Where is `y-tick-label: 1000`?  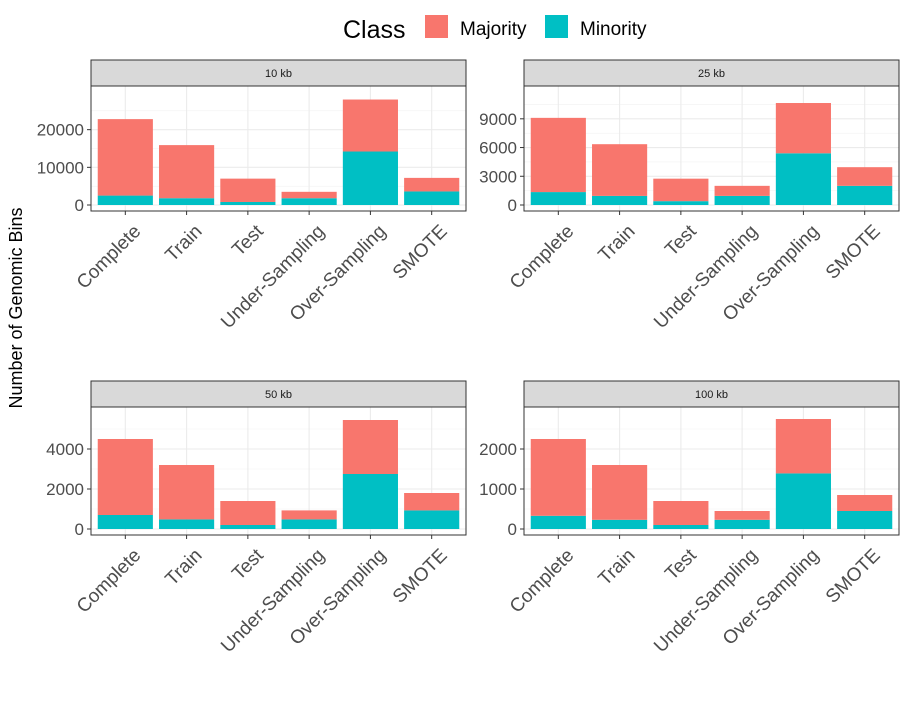
y-tick-label: 1000 is located at coordinates (498, 489).